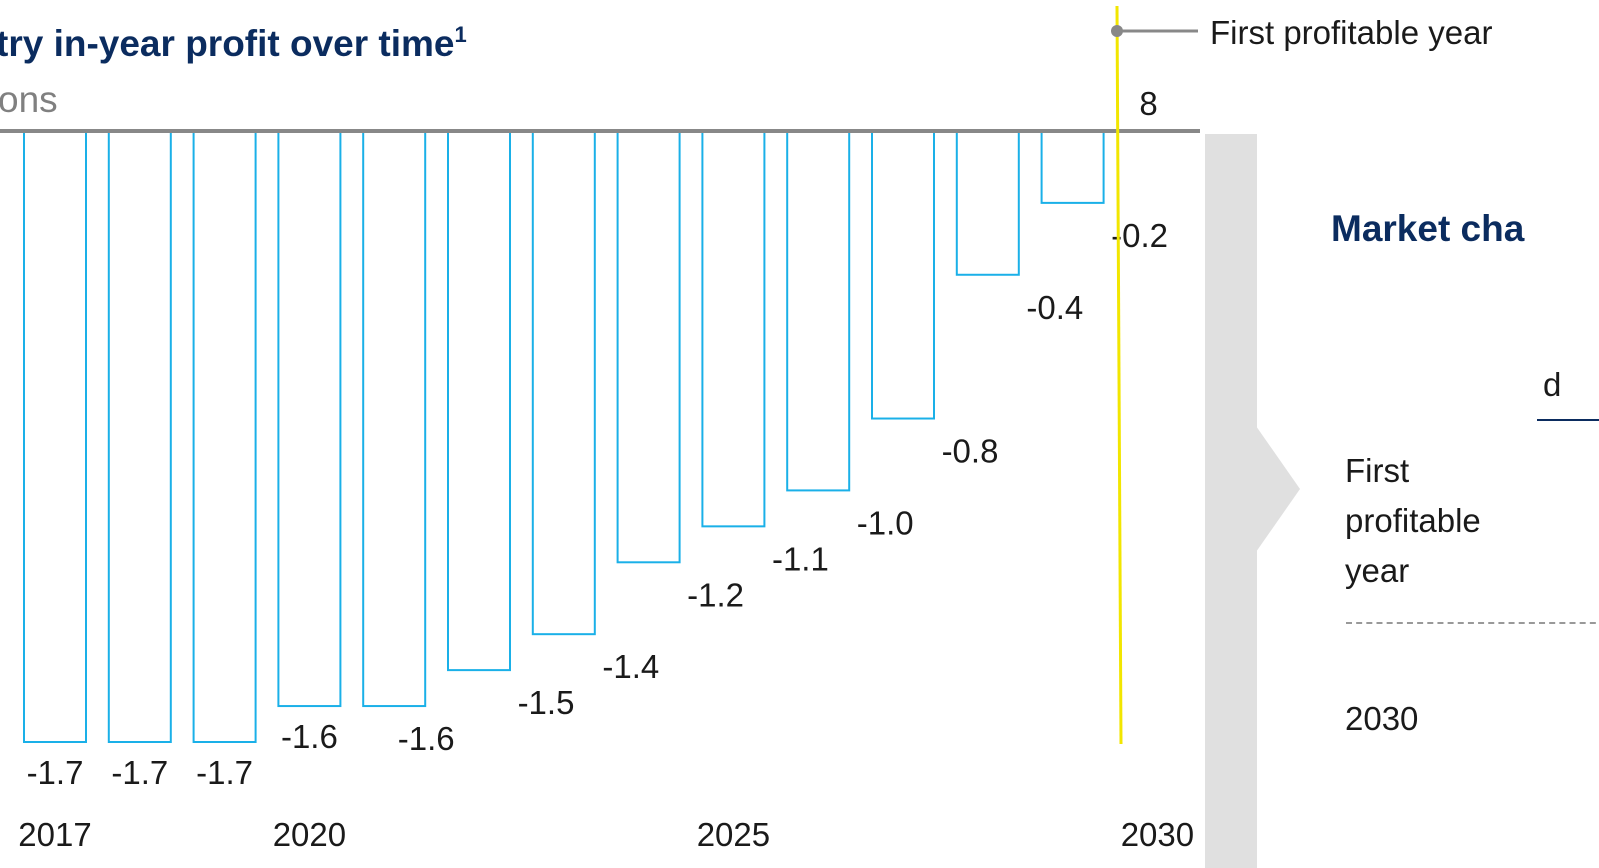  Describe the element at coordinates (1139, 235) in the screenshot. I see `bar-value-label: -0.2` at that location.